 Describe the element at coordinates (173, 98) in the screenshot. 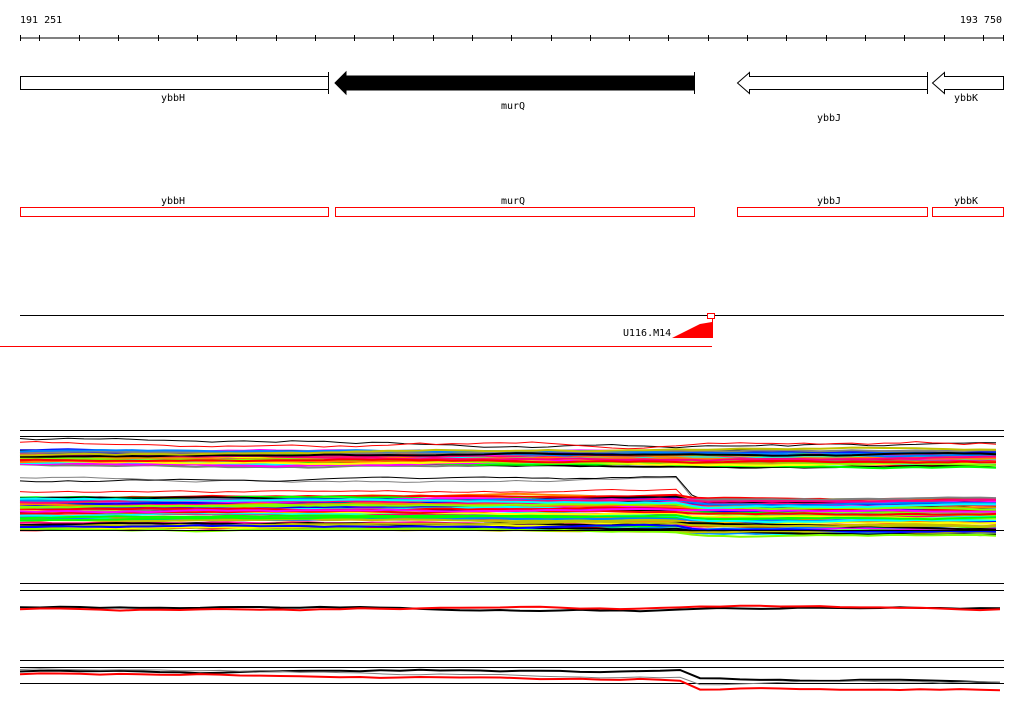

I see `gene-label-ybbH: ybbH` at that location.